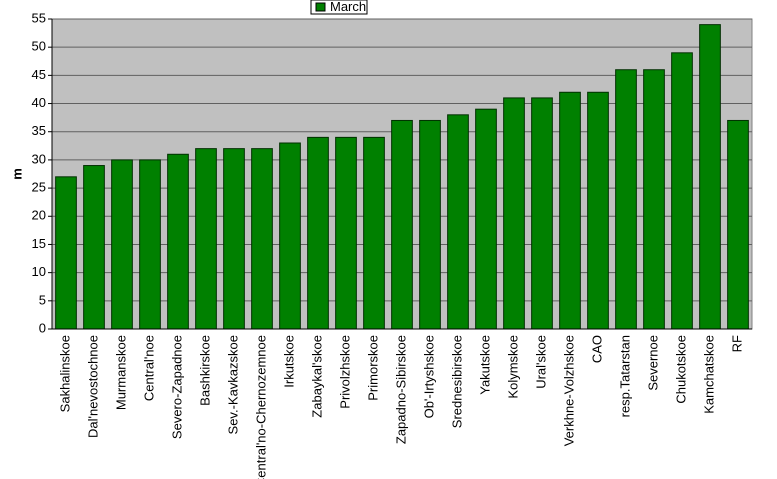 The image size is (777, 479). I want to click on x-tick-label: Srednesibirskoe, so click(456, 381).